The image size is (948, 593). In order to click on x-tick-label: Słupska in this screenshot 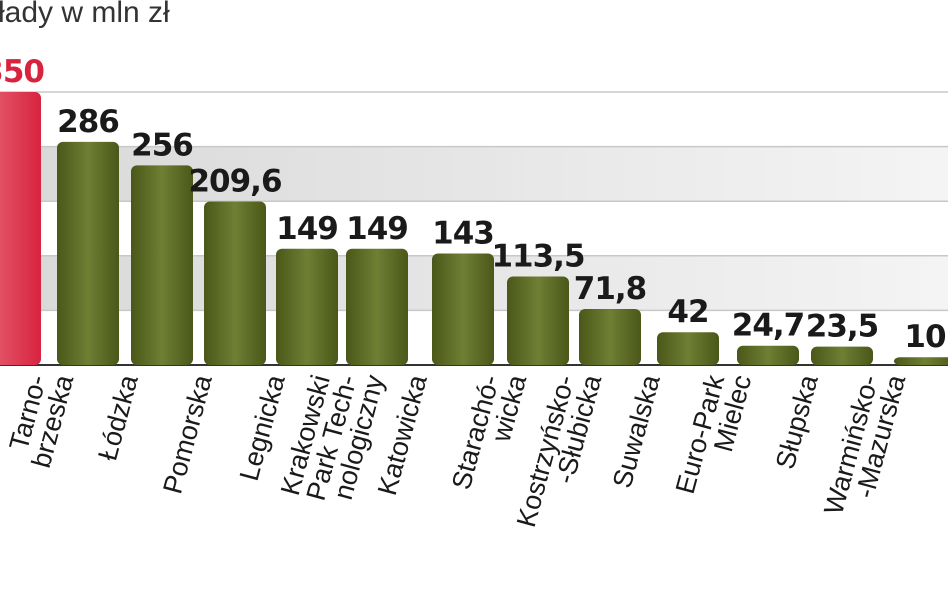, I will do `click(797, 421)`.